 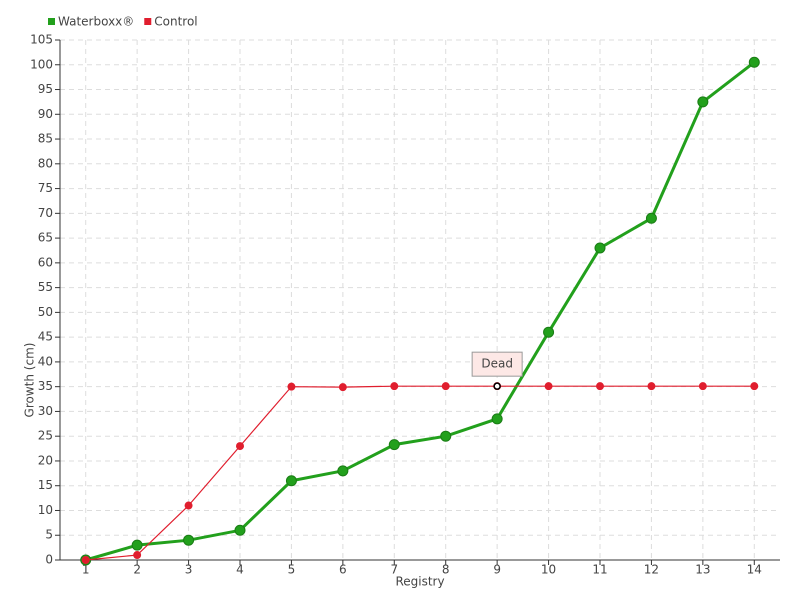 What do you see at coordinates (45, 213) in the screenshot?
I see `y-tick-label: 70` at bounding box center [45, 213].